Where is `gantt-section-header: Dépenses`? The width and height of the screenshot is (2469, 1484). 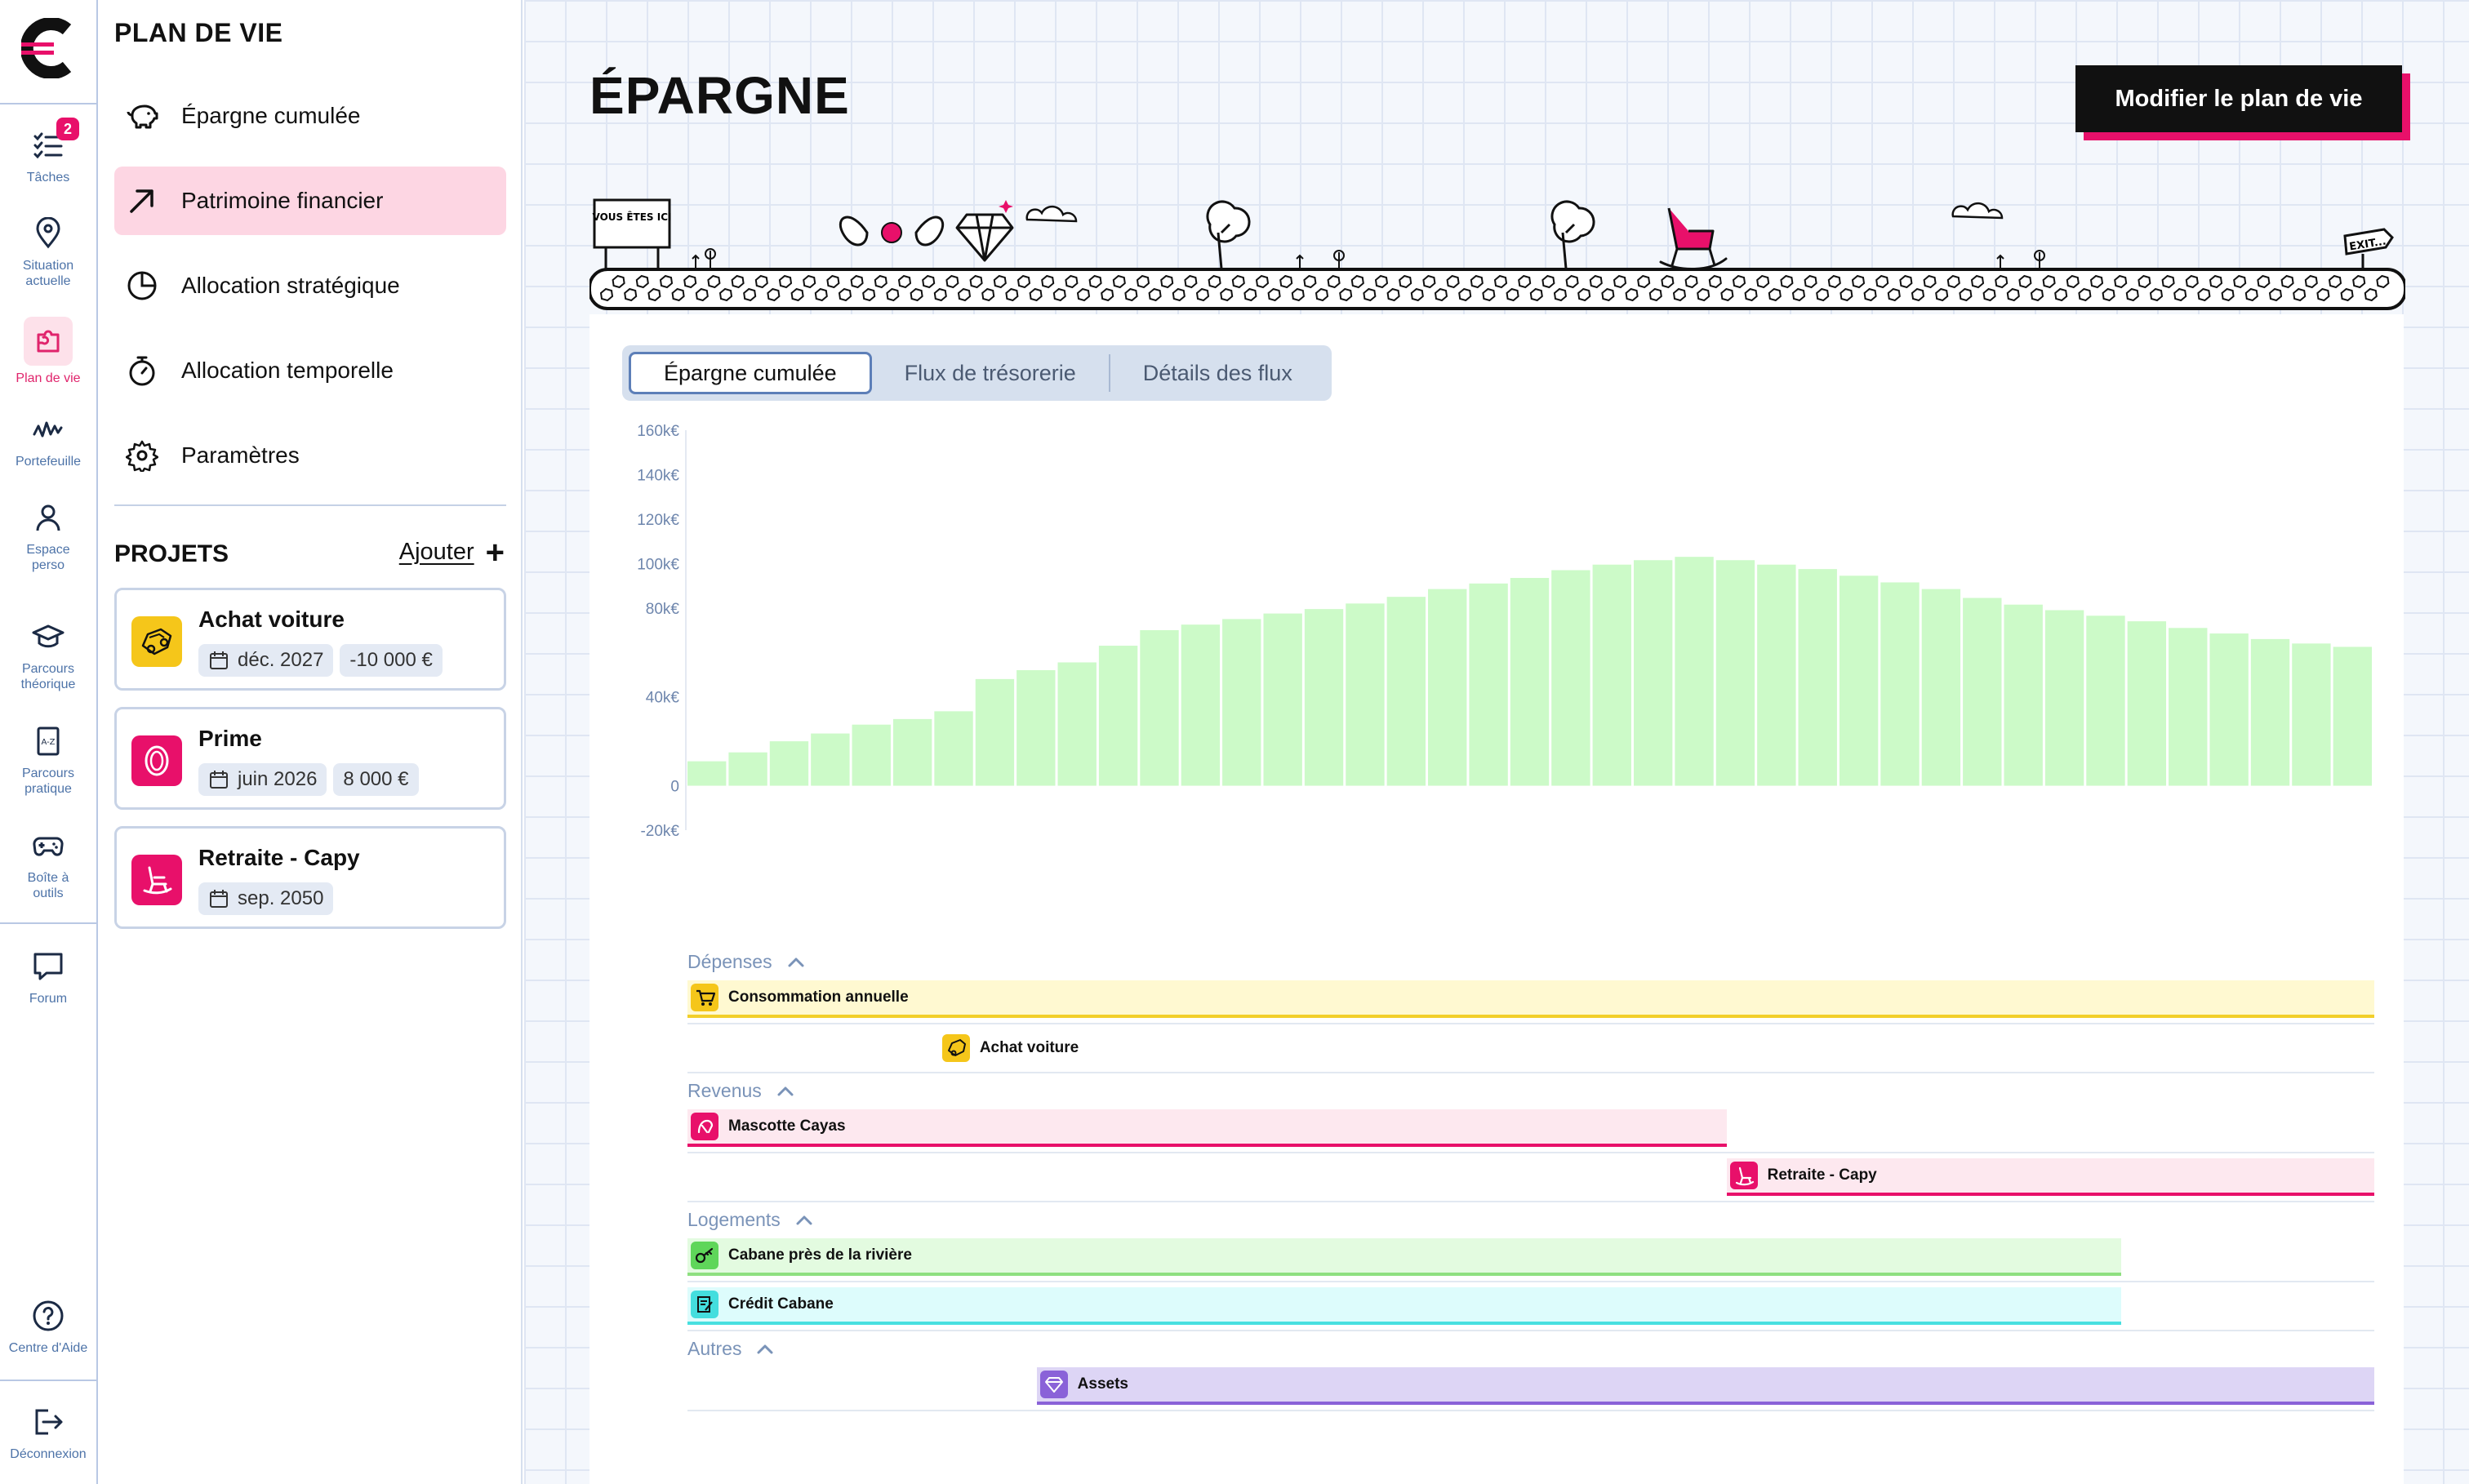 gantt-section-header: Dépenses is located at coordinates (746, 962).